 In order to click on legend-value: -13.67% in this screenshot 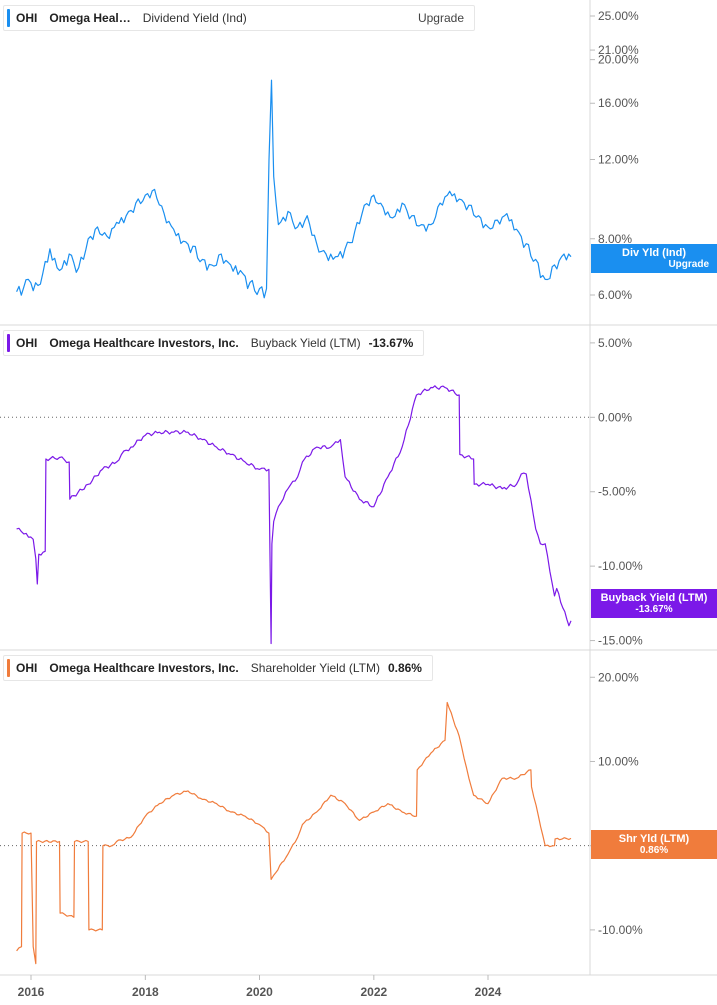, I will do `click(391, 343)`.